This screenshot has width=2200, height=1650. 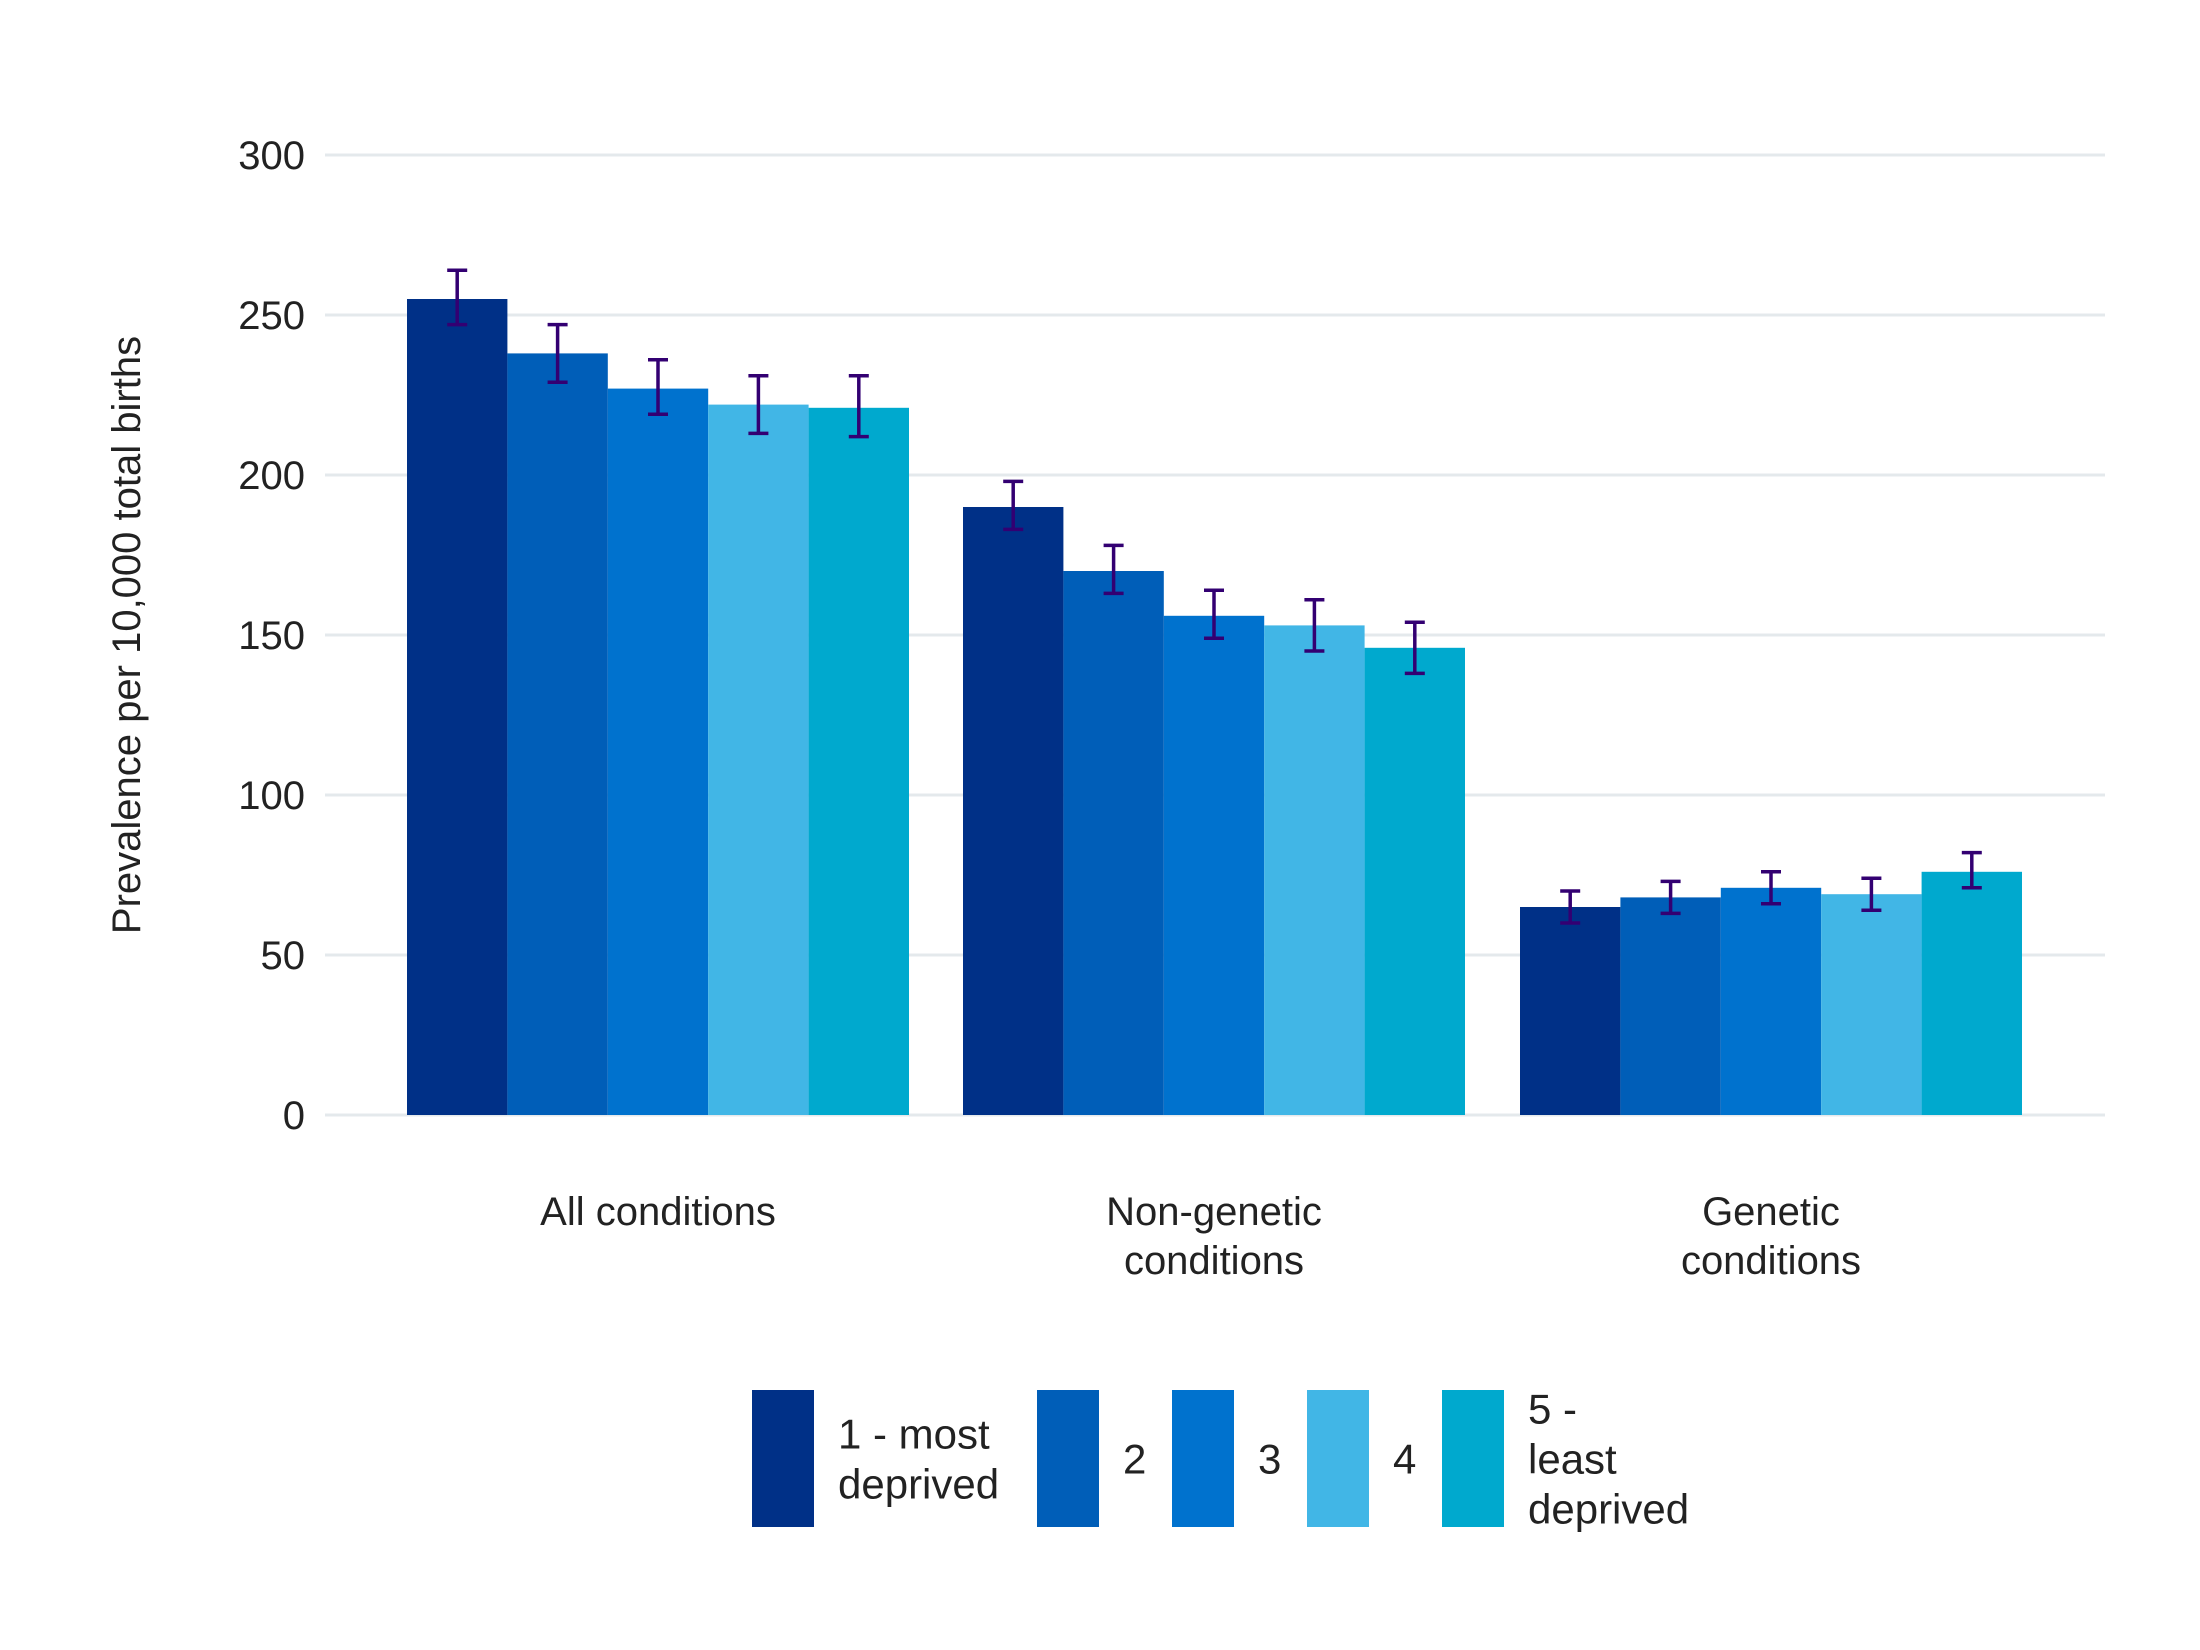 What do you see at coordinates (918, 1459) in the screenshot?
I see `legend-label: 1 - most deprived` at bounding box center [918, 1459].